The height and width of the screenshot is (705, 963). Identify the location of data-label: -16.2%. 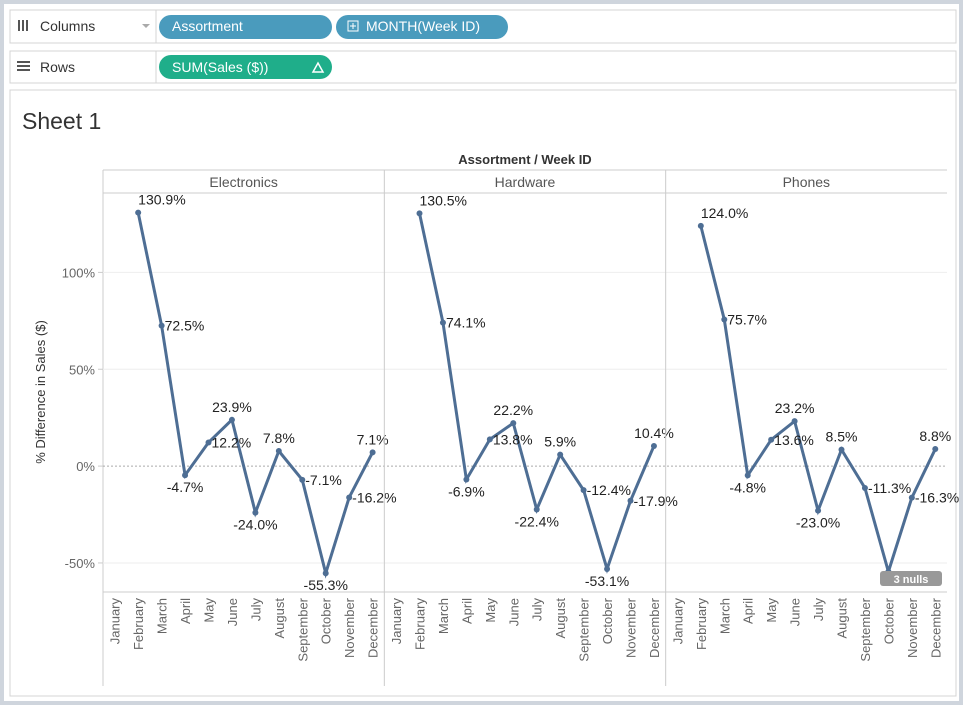
(374, 497).